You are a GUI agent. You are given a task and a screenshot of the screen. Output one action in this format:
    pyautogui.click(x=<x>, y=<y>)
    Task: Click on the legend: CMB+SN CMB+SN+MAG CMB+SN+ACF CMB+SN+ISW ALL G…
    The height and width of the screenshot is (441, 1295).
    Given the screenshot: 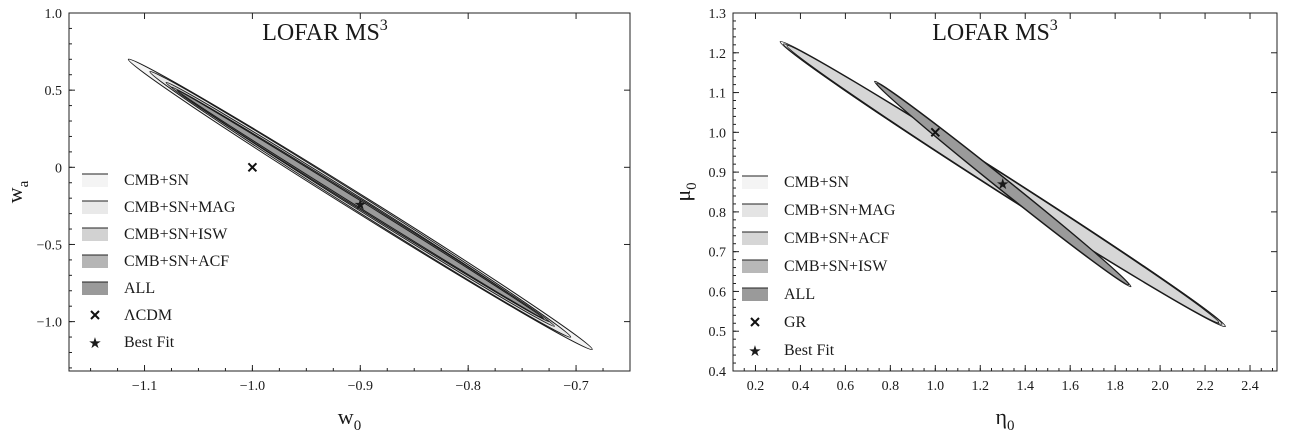 What is the action you would take?
    pyautogui.click(x=819, y=267)
    